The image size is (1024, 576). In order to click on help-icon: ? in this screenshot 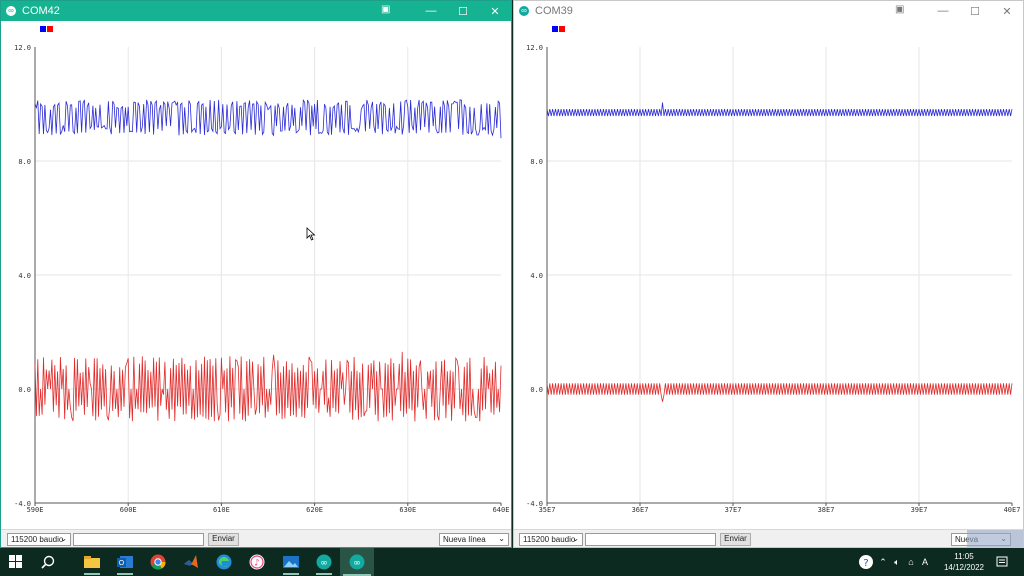, I will do `click(866, 562)`.